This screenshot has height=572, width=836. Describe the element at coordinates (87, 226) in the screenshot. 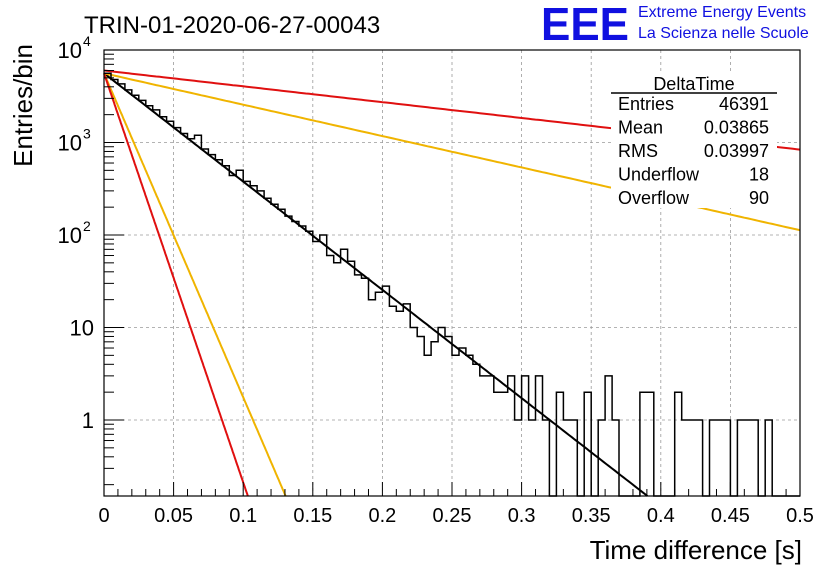

I see `y-tick-exponent: 2` at that location.